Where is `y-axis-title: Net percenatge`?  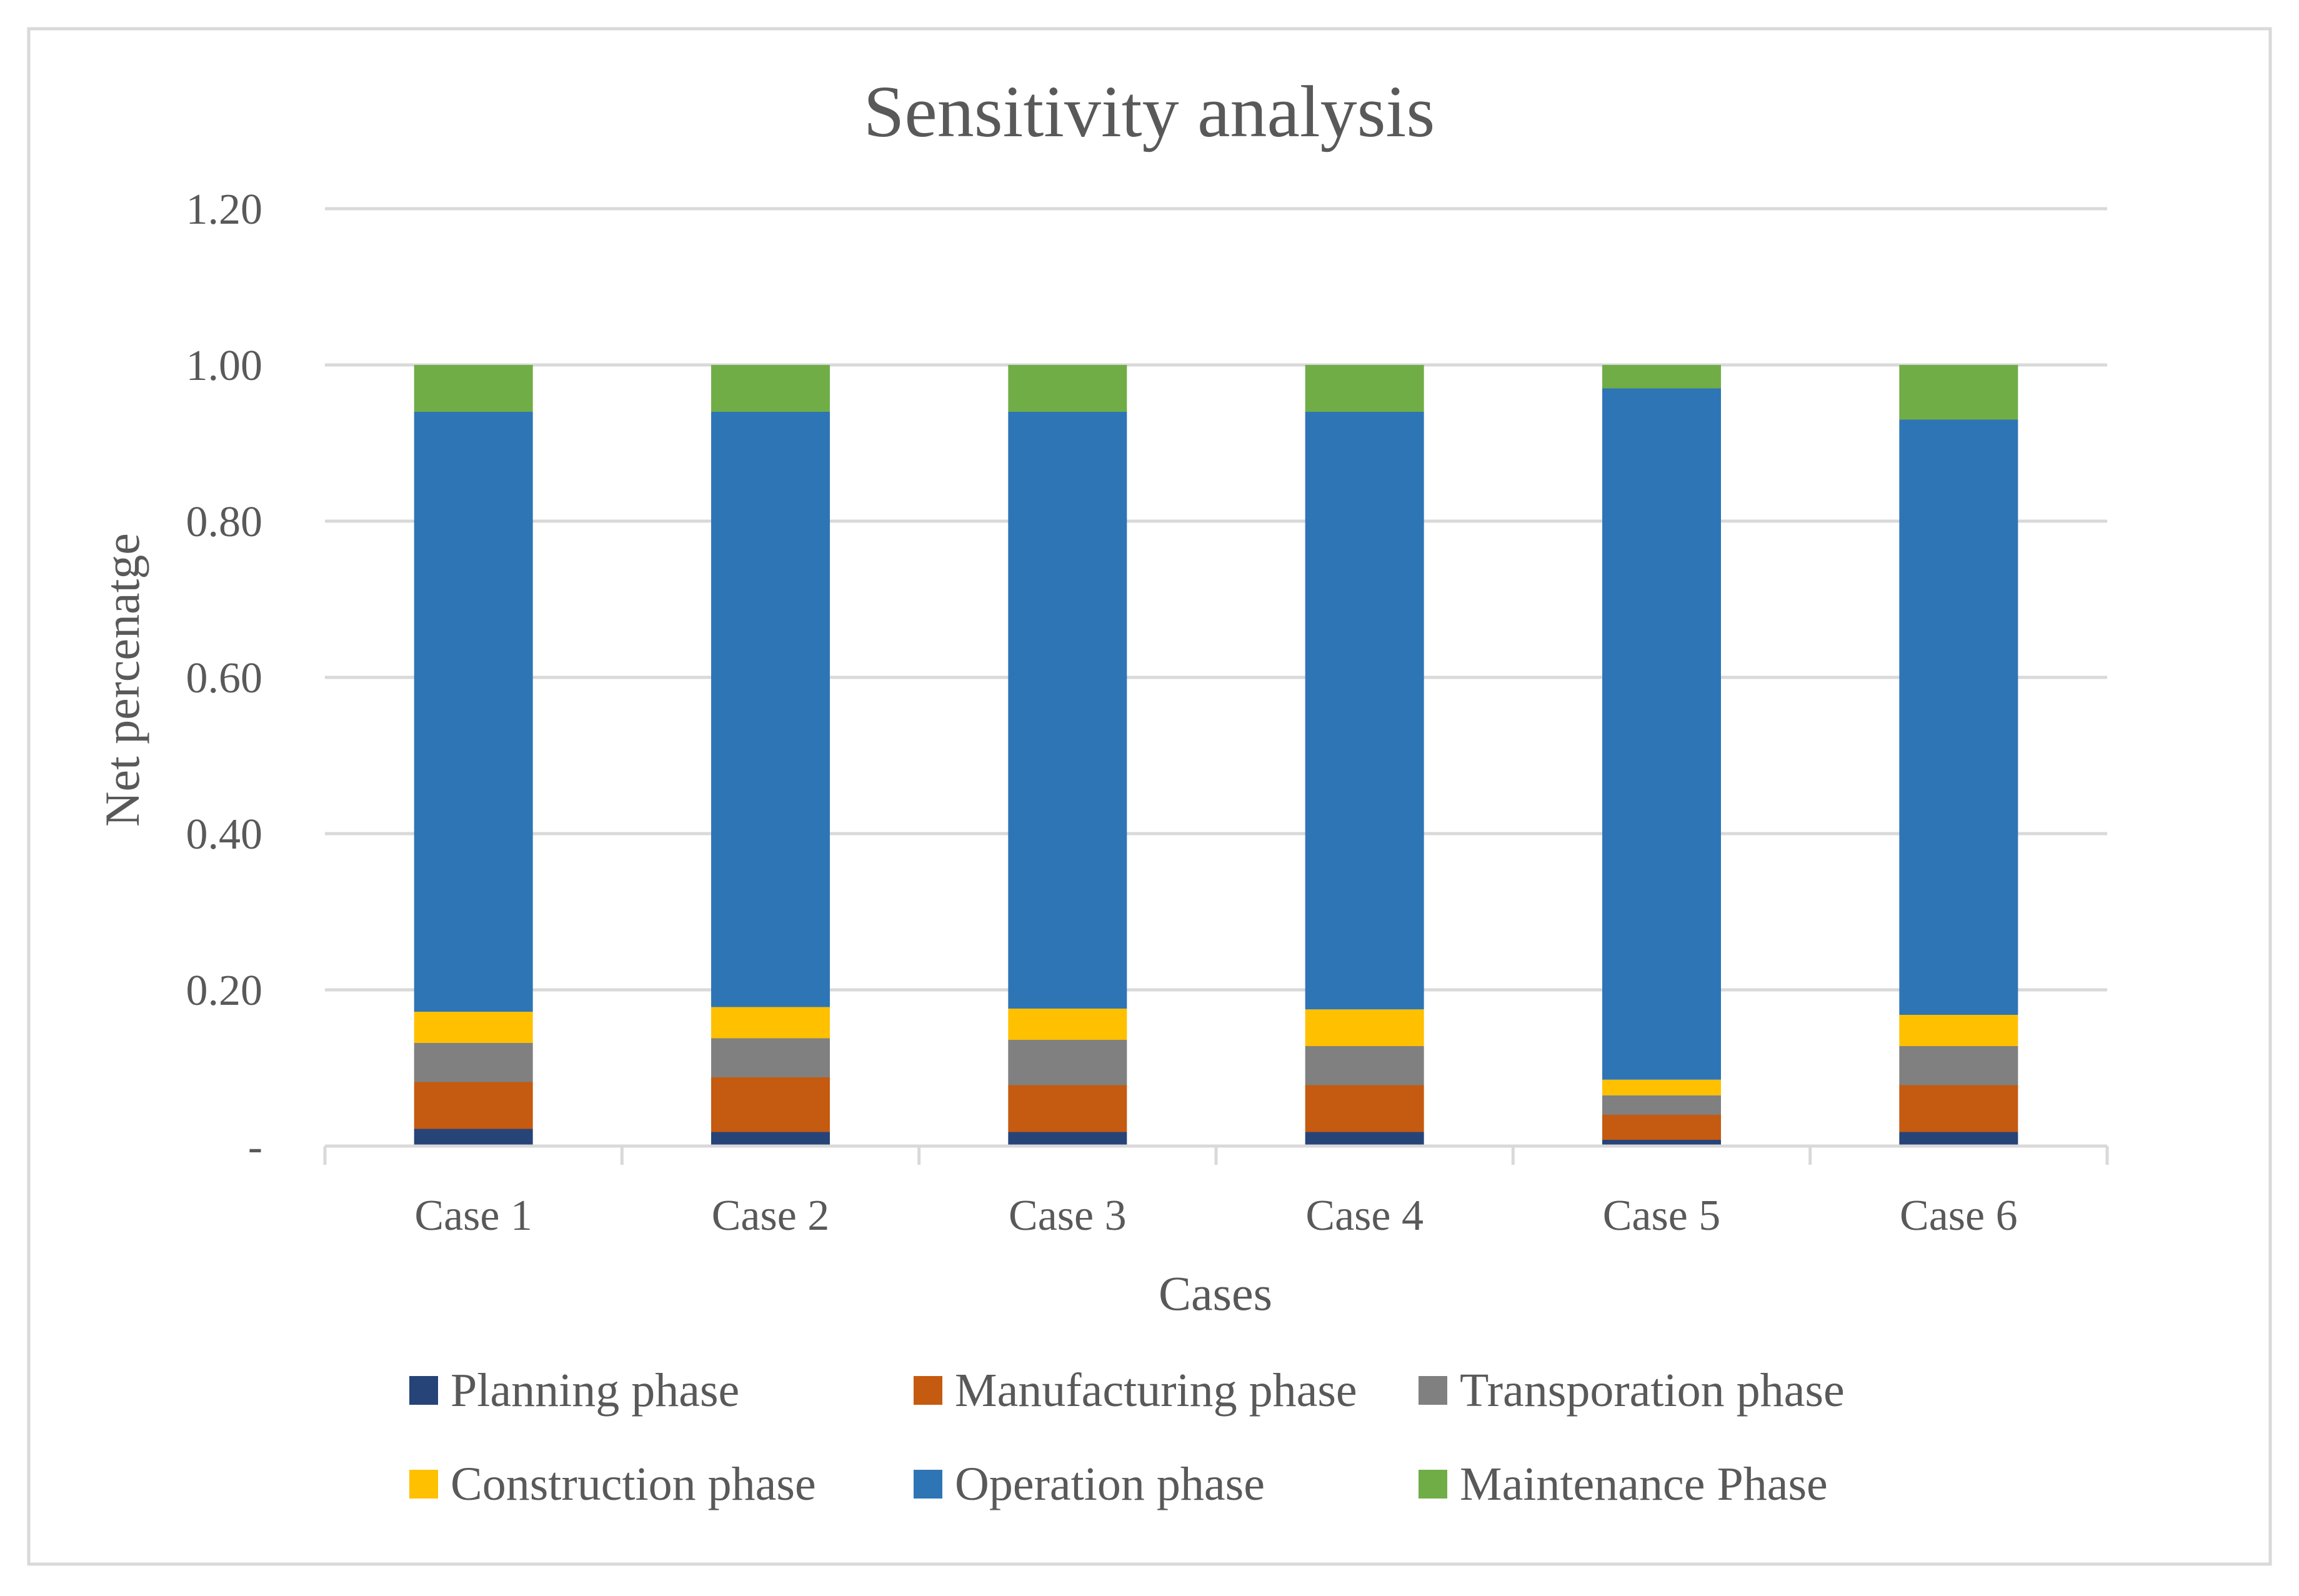
y-axis-title: Net percenatge is located at coordinates (122, 680).